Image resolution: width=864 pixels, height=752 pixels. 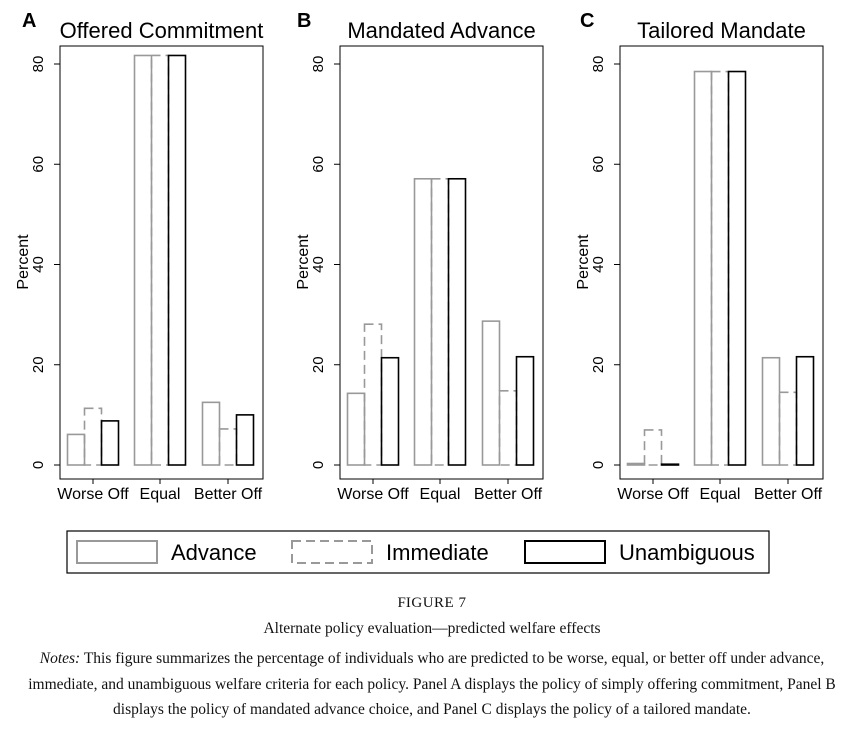 I want to click on legend-key-advance, so click(x=117, y=552).